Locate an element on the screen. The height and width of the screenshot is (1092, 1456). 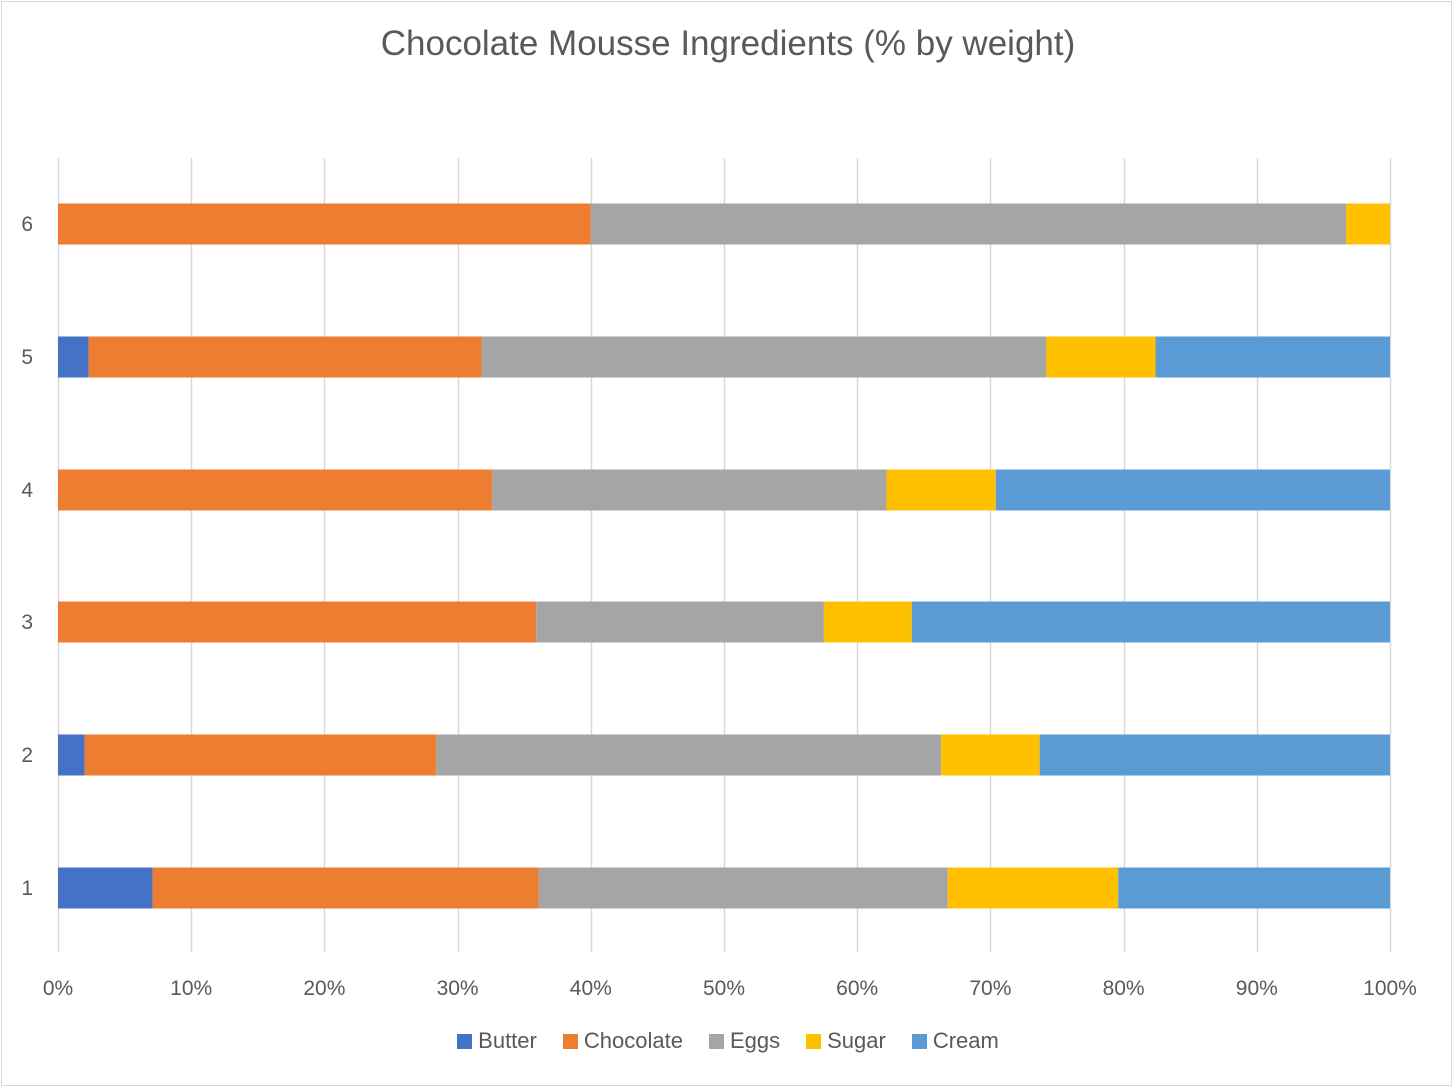
x-axis-ticks: 0% 10% 20% 30% 40% 50% 60% 70% 80% 90% 100% is located at coordinates (730, 988).